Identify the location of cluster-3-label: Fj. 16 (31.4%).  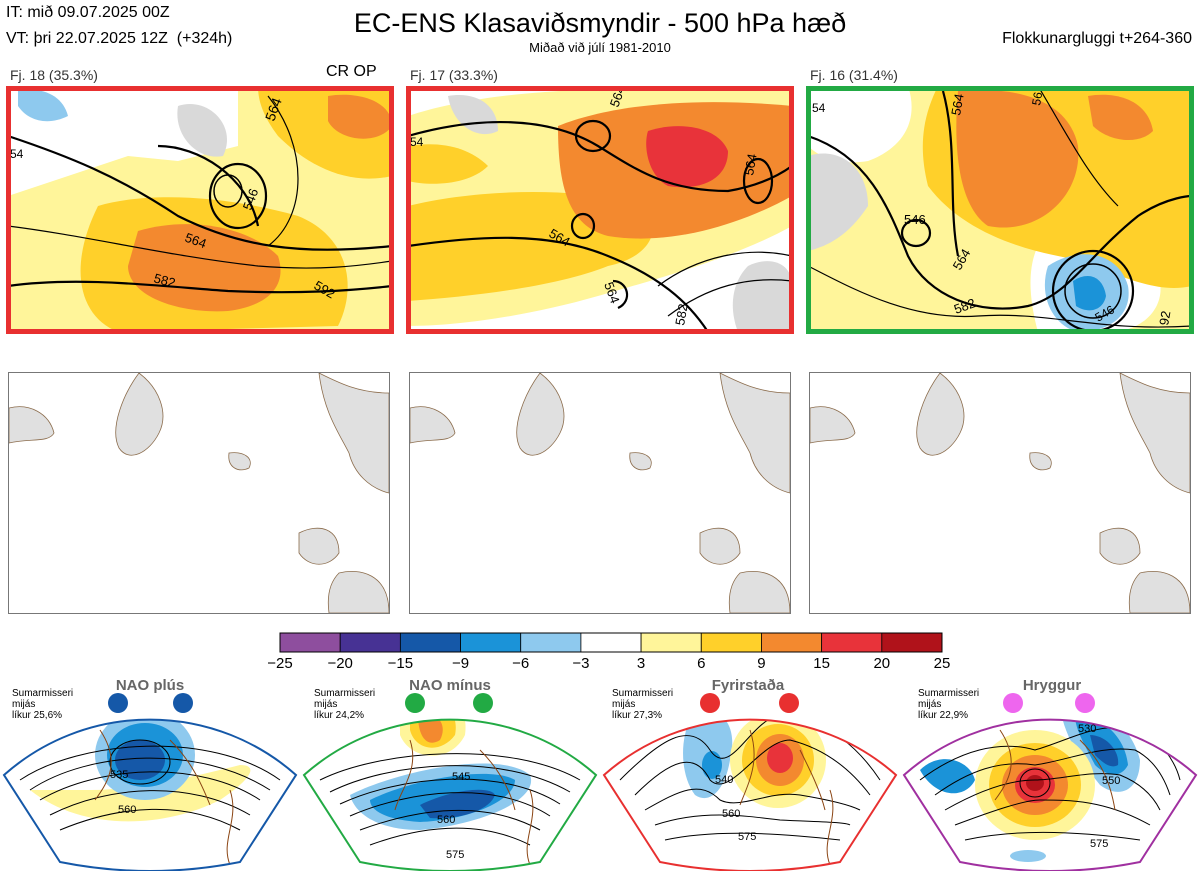
(854, 75).